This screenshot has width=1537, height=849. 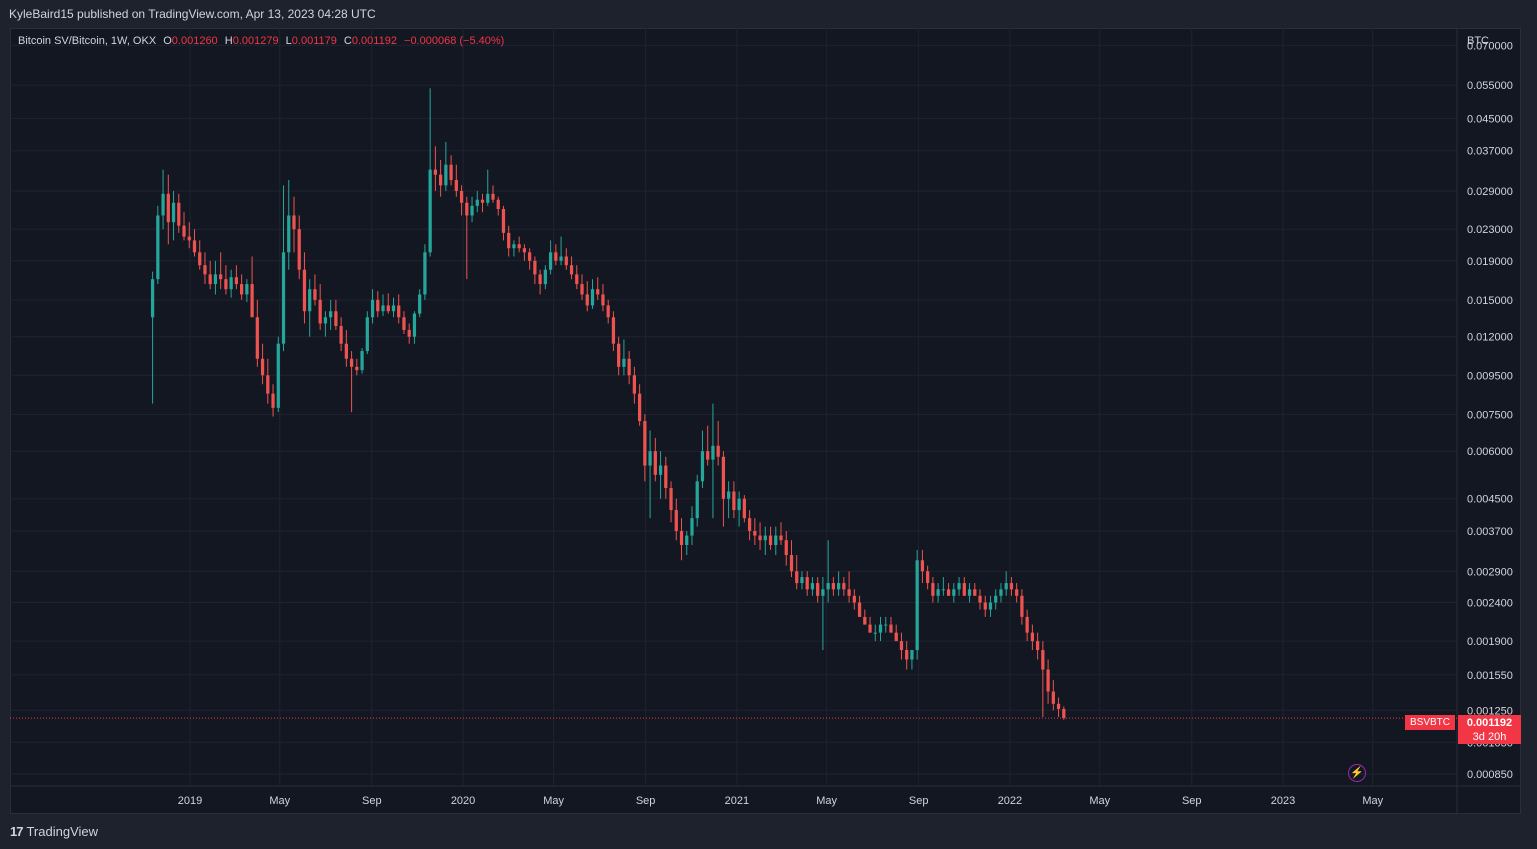 I want to click on time-axis-tick-label: 2023, so click(x=1283, y=801).